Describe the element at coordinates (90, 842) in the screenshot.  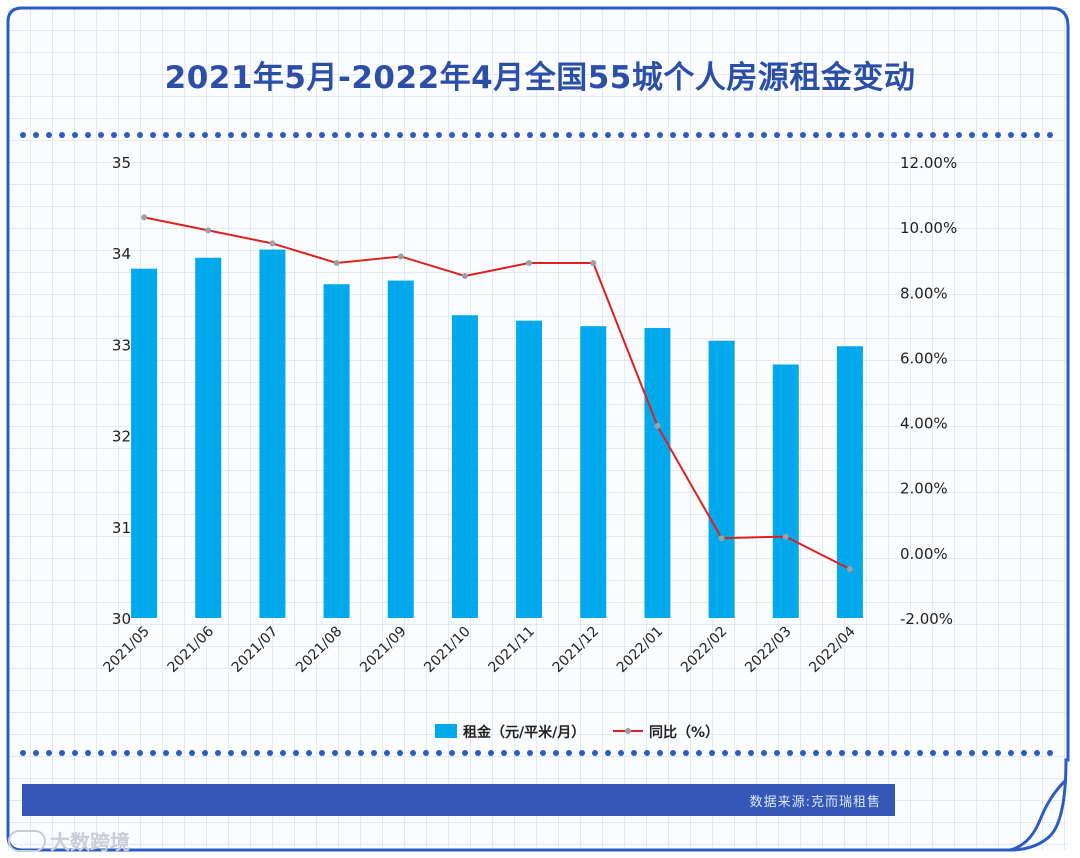
I see `watermark-text: 大数跨境` at that location.